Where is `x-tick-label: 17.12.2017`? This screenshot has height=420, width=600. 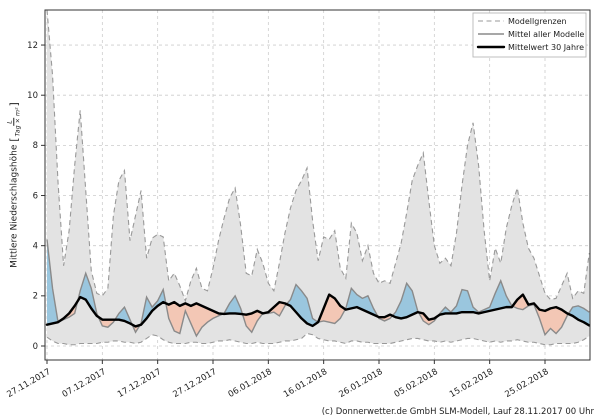 x-tick-label: 17.12.2017 is located at coordinates (139, 383).